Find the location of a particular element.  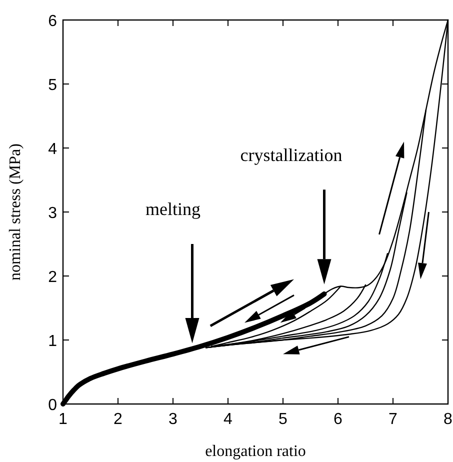

y-tick-label: 4 is located at coordinates (53, 149).